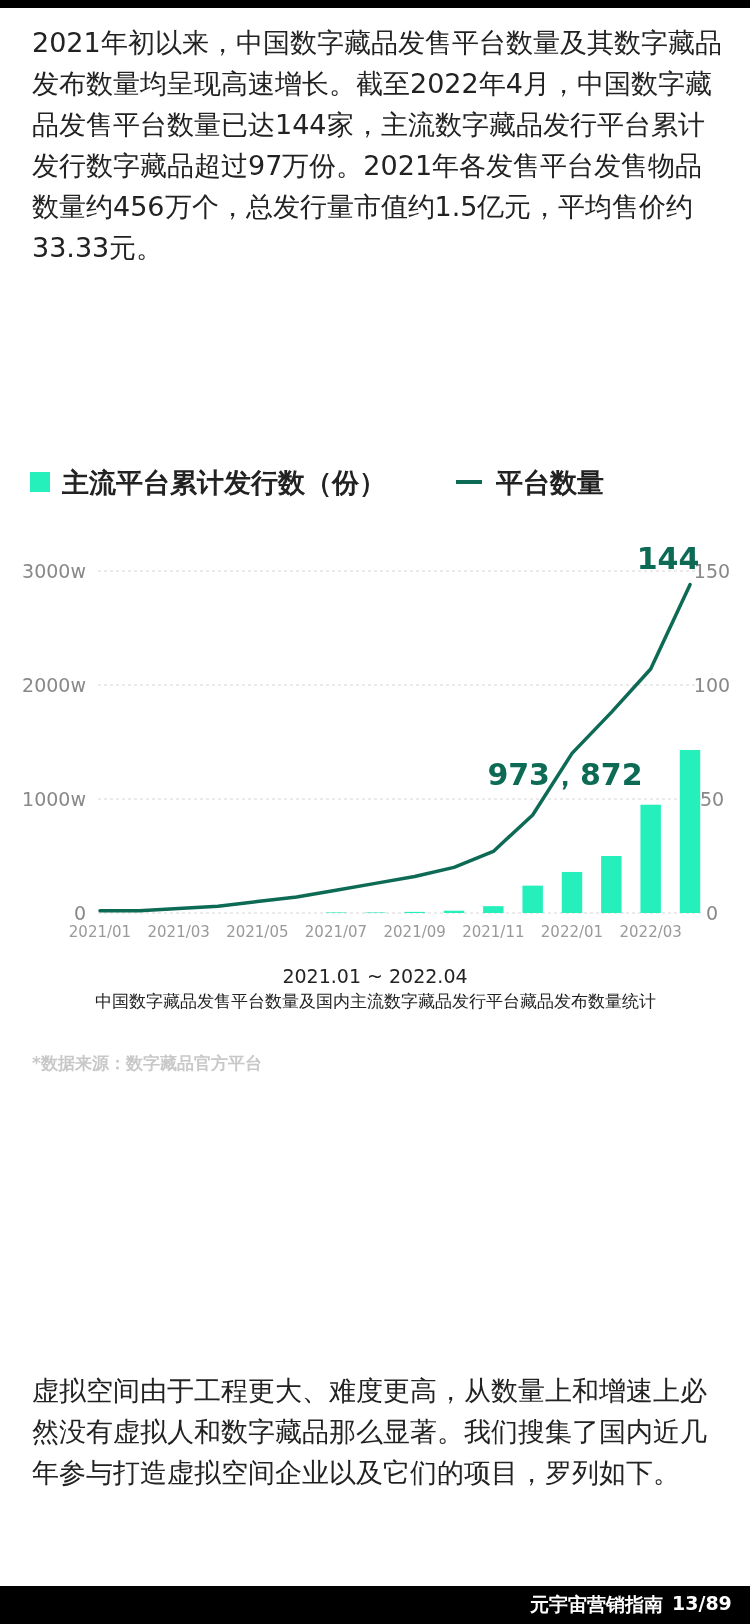 The width and height of the screenshot is (750, 1624). Describe the element at coordinates (257, 932) in the screenshot. I see `x-tick-label: 2021/05` at that location.